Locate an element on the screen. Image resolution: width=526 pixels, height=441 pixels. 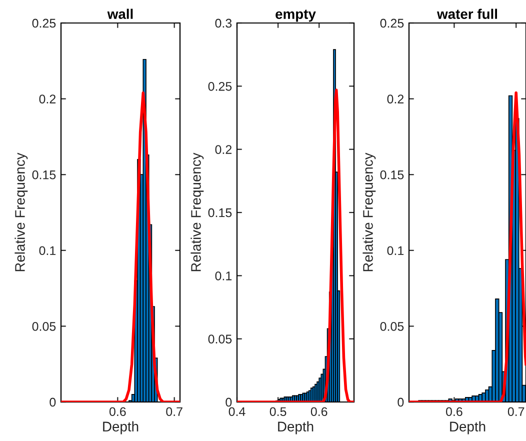
chart-title: water full is located at coordinates (466, 13).